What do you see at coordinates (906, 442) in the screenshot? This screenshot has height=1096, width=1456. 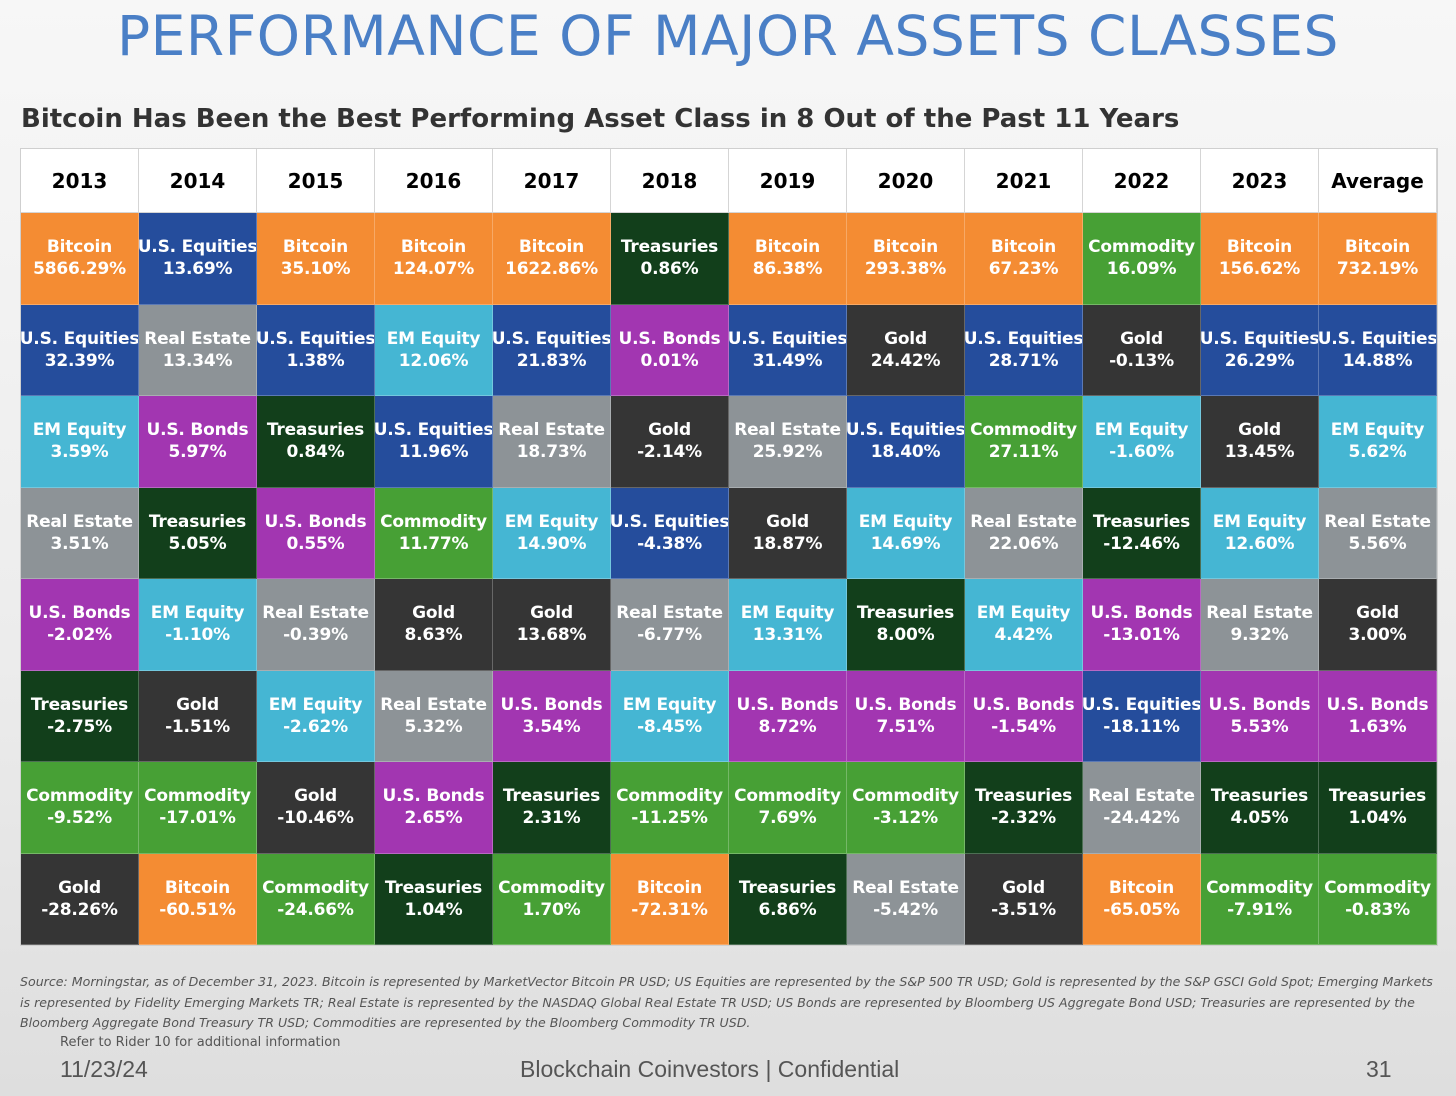 I see `asset-cell: U.S. Equities 18.40%` at bounding box center [906, 442].